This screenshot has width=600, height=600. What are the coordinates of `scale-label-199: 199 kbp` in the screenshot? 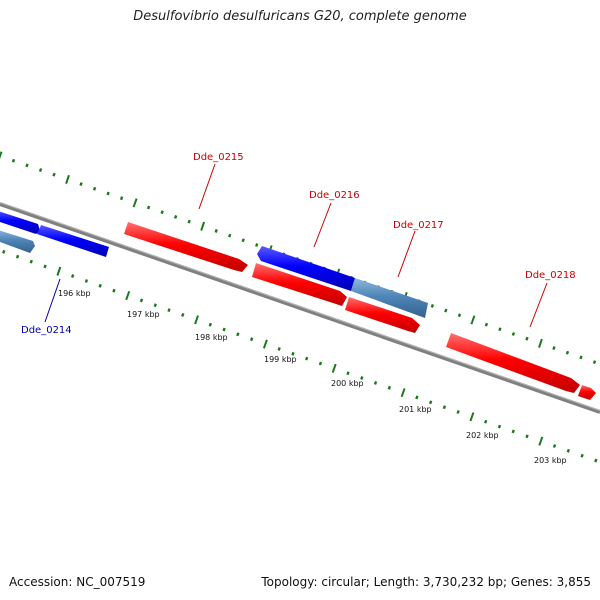 It's located at (280, 359).